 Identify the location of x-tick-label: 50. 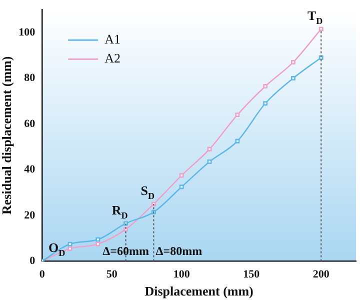
(112, 274).